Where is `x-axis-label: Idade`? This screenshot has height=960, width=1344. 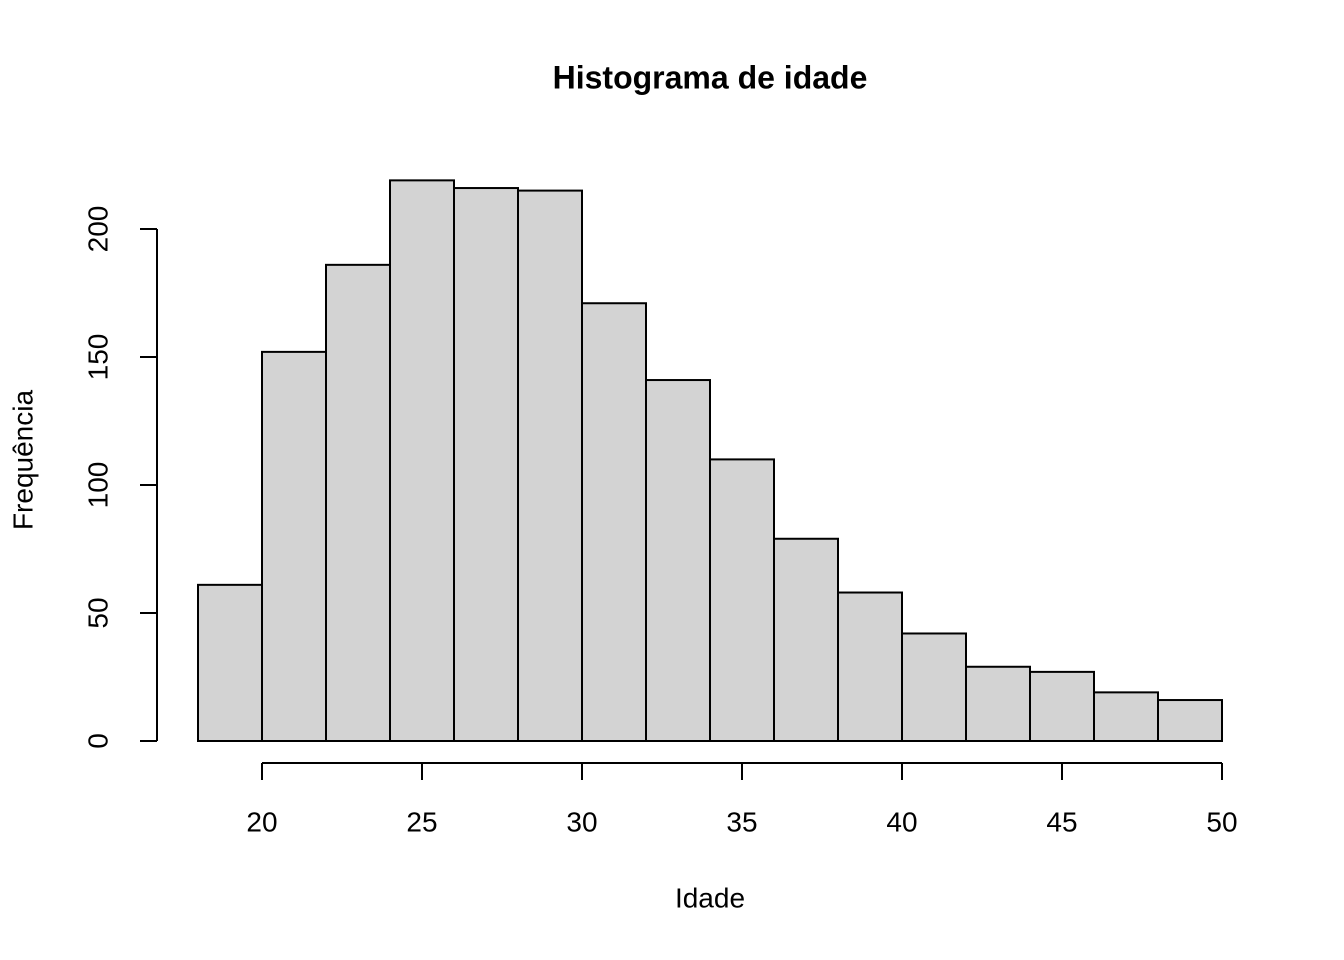
x-axis-label: Idade is located at coordinates (710, 897).